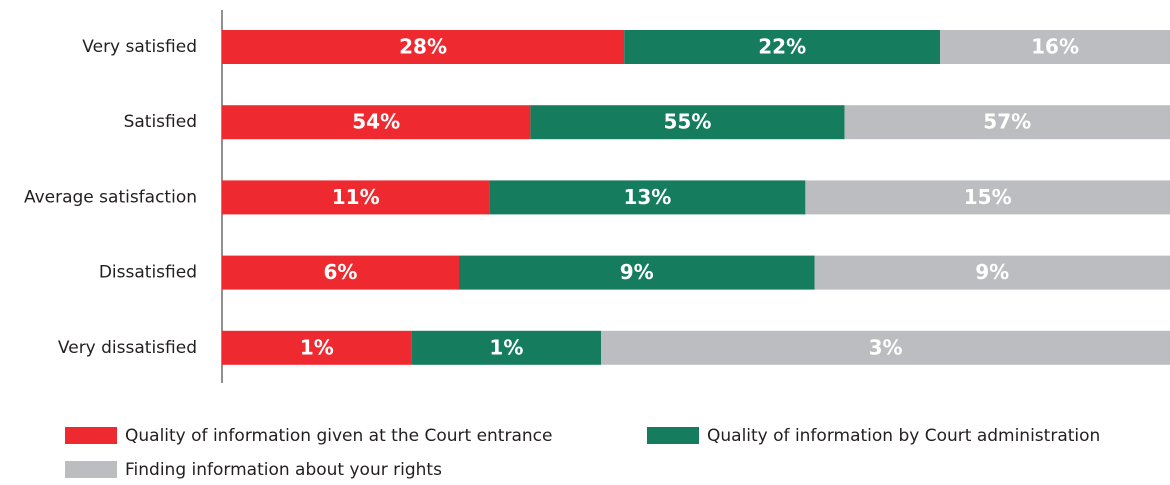 This screenshot has height=485, width=1170. What do you see at coordinates (139, 47) in the screenshot?
I see `category-label: Very satisfied` at bounding box center [139, 47].